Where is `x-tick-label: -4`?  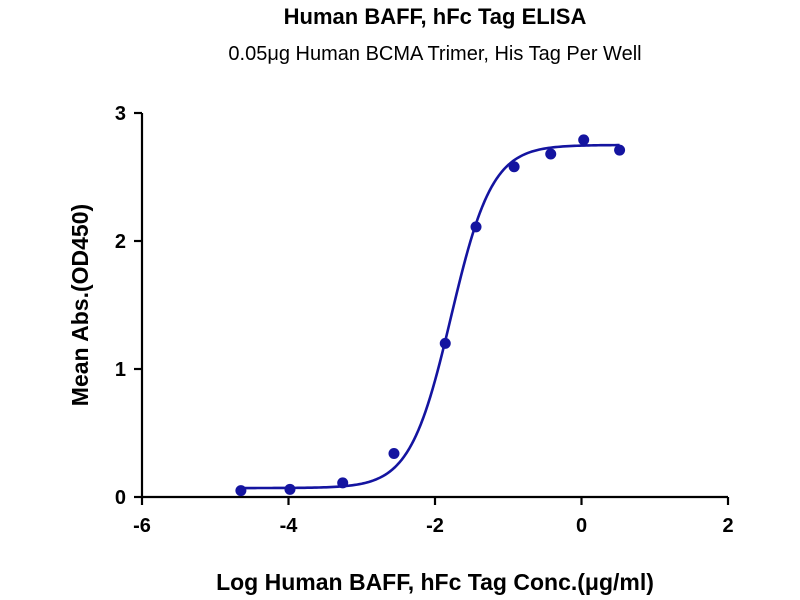
x-tick-label: -4 is located at coordinates (289, 526).